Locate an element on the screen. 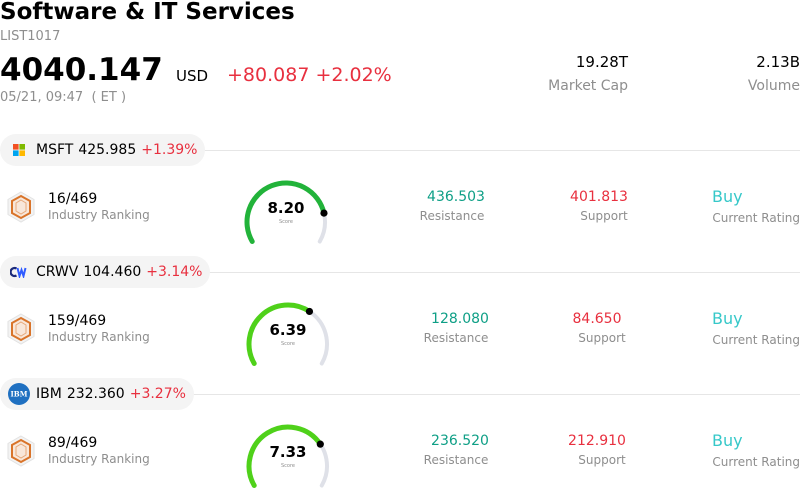  index-price: 4040.147 is located at coordinates (81, 70).